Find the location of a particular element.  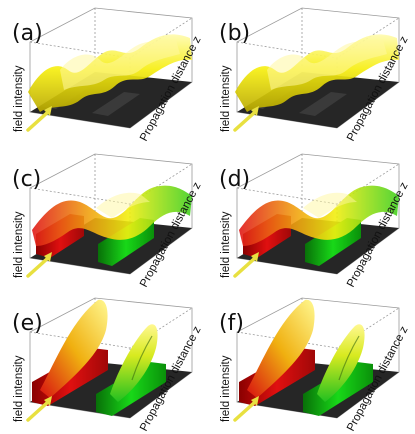

panel-d: (d)field intensity Propagation distance z is located at coordinates (315, 221).